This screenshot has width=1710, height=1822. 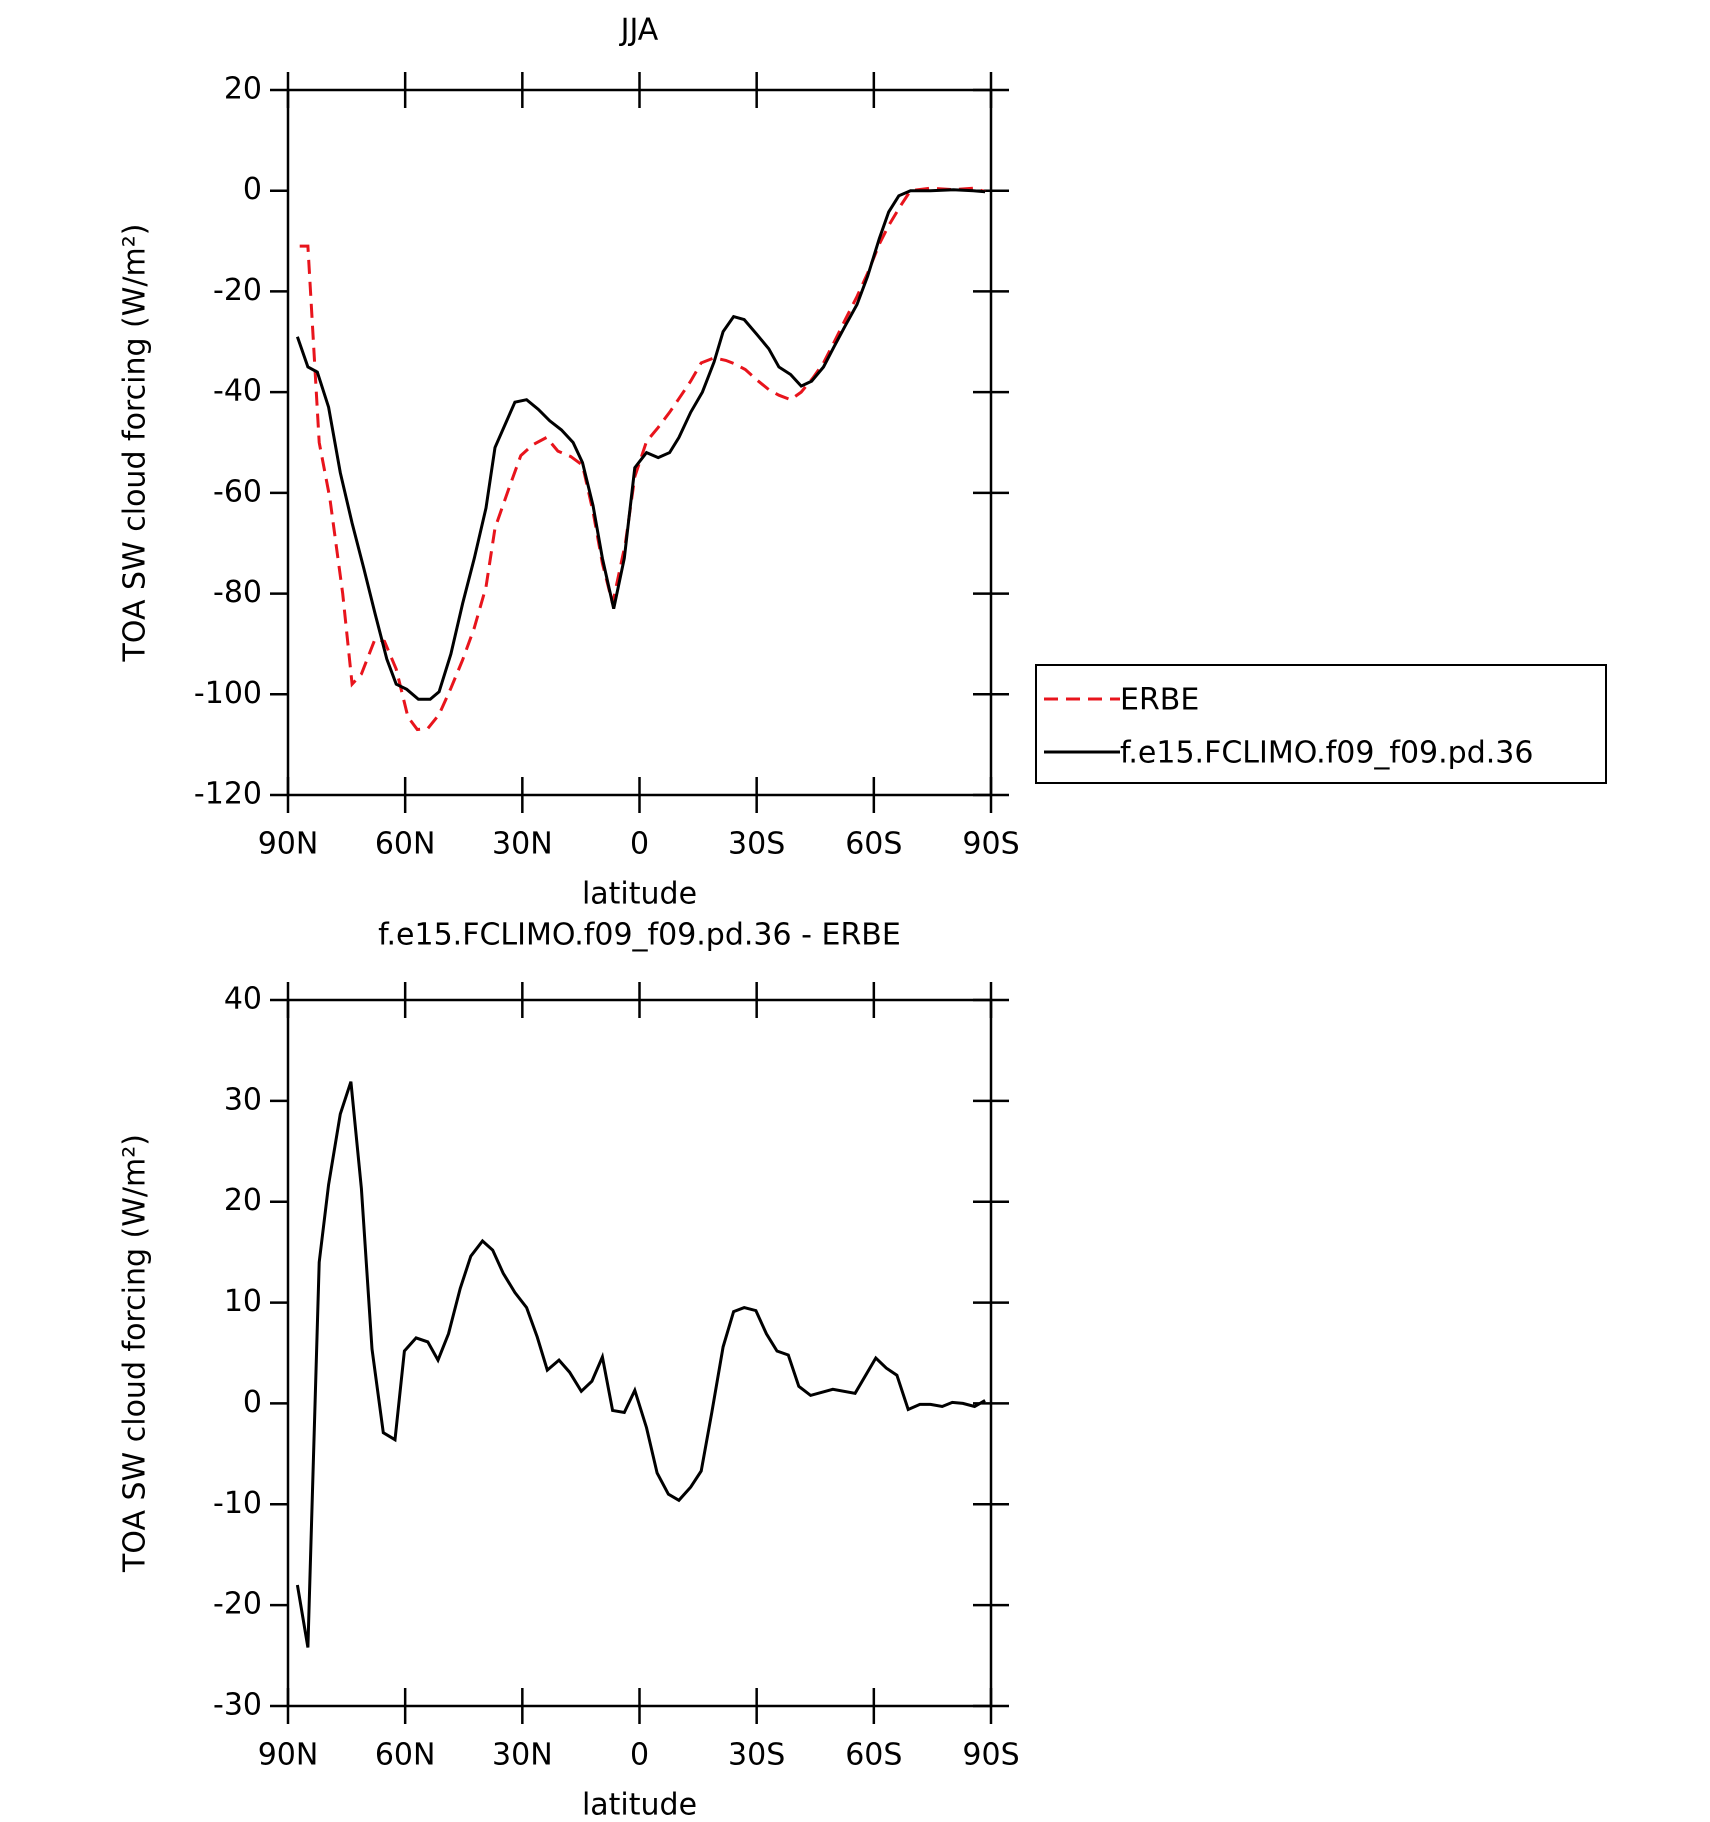 I want to click on y-tick-label: -120, so click(x=228, y=794).